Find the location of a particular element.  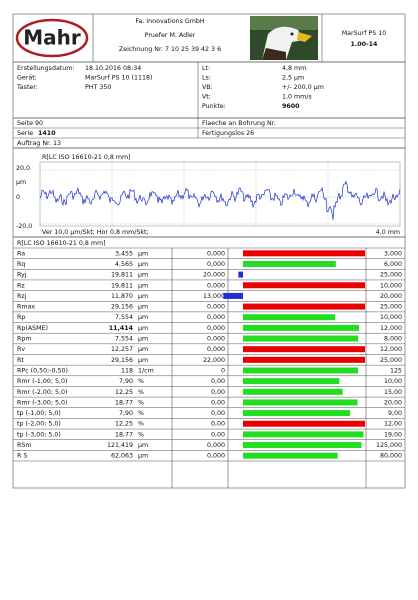

param-value: 7,90 is located at coordinates (126, 381).